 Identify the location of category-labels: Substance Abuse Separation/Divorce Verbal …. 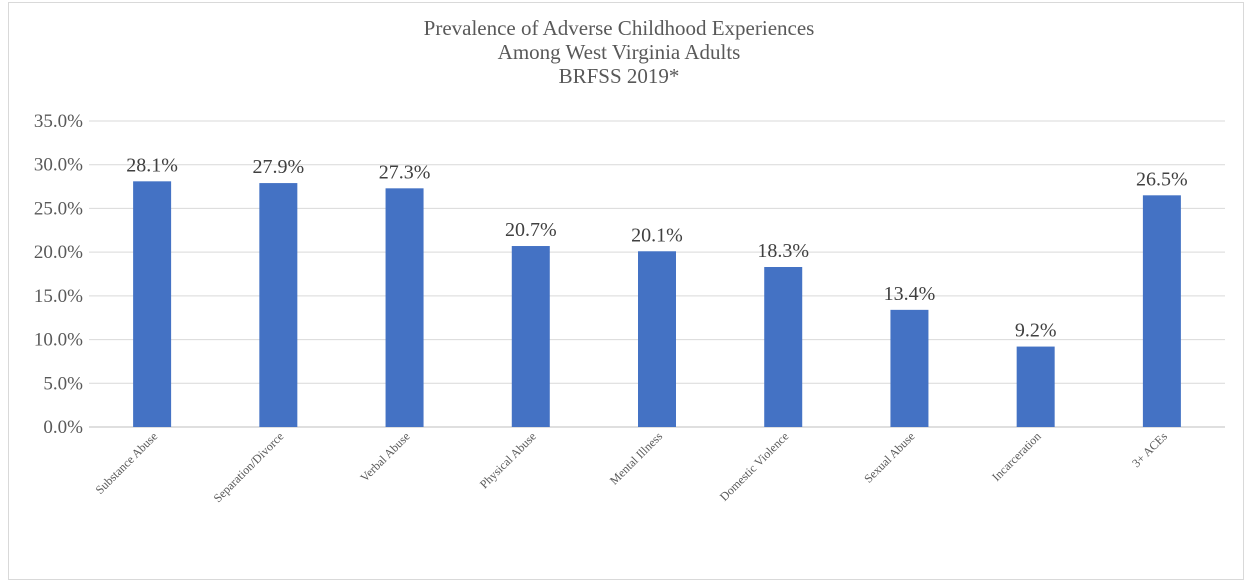
(632, 467).